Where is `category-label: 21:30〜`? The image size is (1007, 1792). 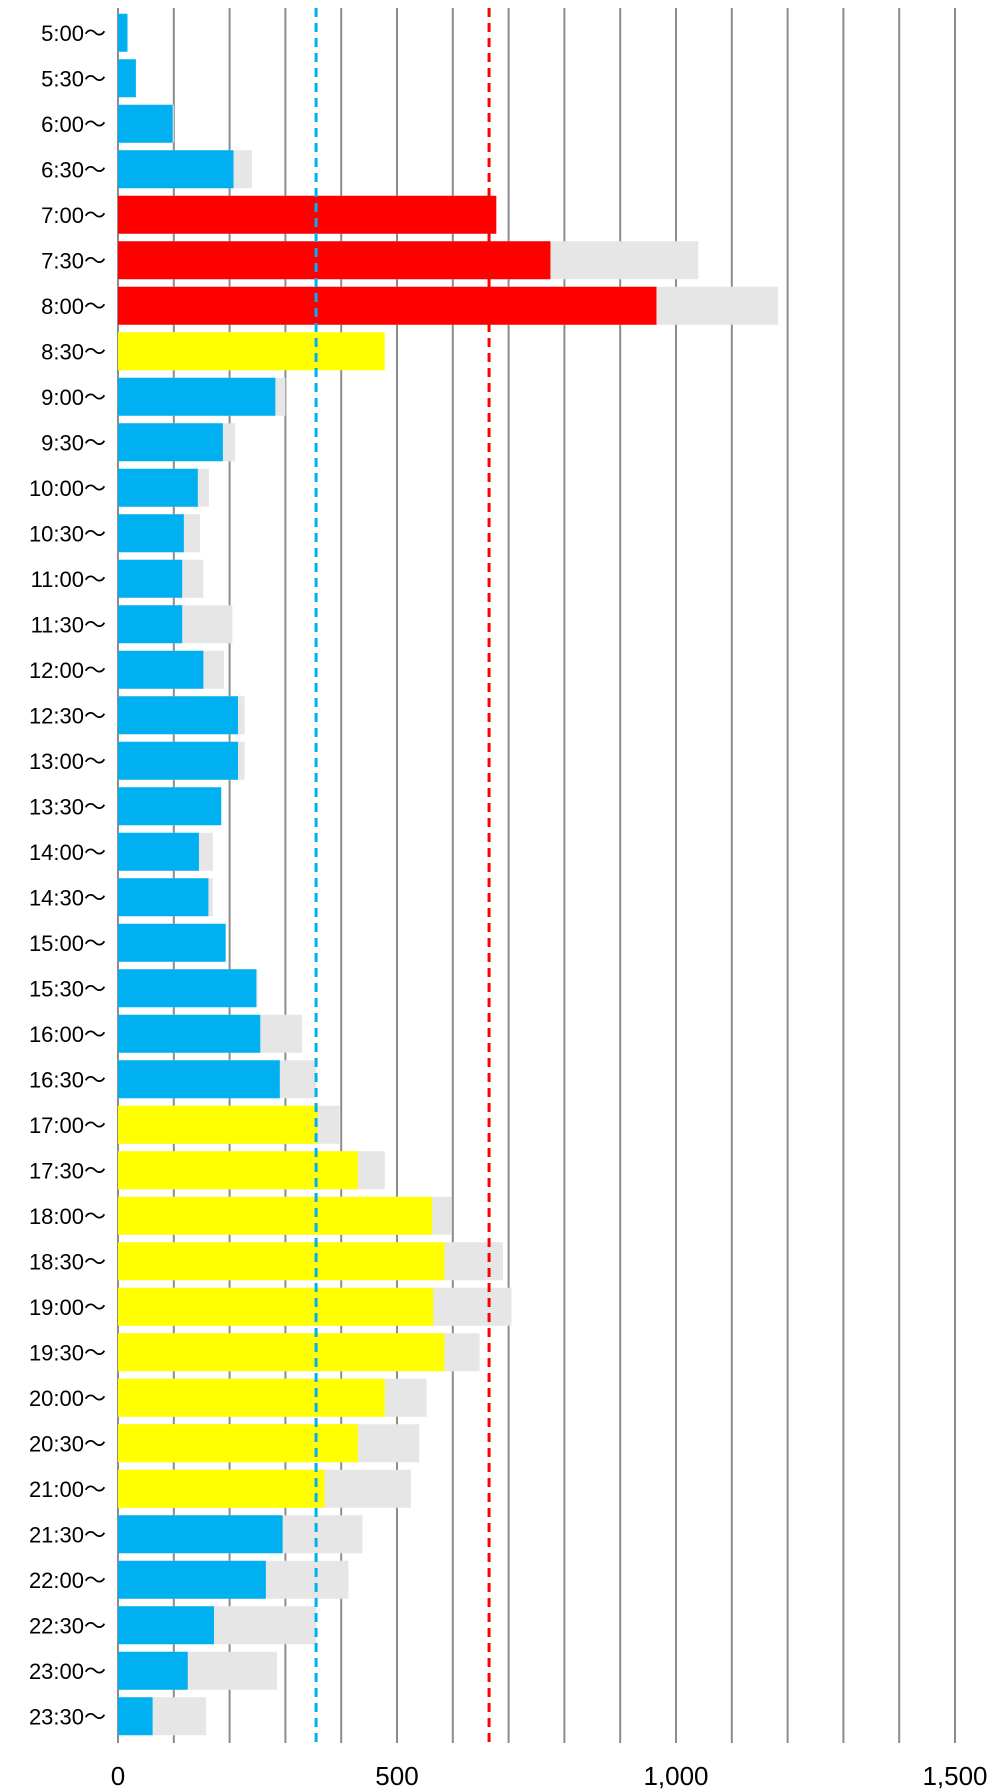
category-label: 21:30〜 is located at coordinates (67, 1534).